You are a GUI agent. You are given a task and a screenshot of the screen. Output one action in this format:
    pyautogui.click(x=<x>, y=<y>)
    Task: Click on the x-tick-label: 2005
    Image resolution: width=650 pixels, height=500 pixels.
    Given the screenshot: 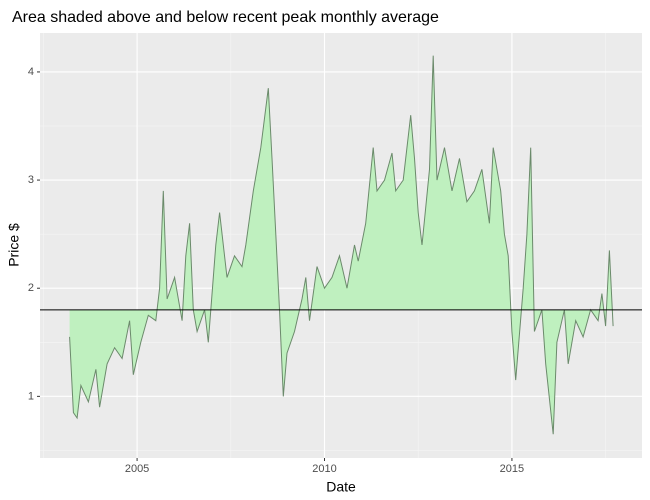 What is the action you would take?
    pyautogui.click(x=137, y=469)
    